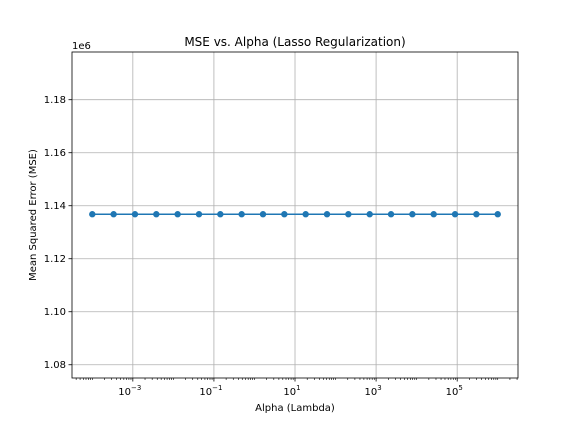  I want to click on chart-title: MSE vs. Alpha (Lasso Regularization), so click(294, 42).